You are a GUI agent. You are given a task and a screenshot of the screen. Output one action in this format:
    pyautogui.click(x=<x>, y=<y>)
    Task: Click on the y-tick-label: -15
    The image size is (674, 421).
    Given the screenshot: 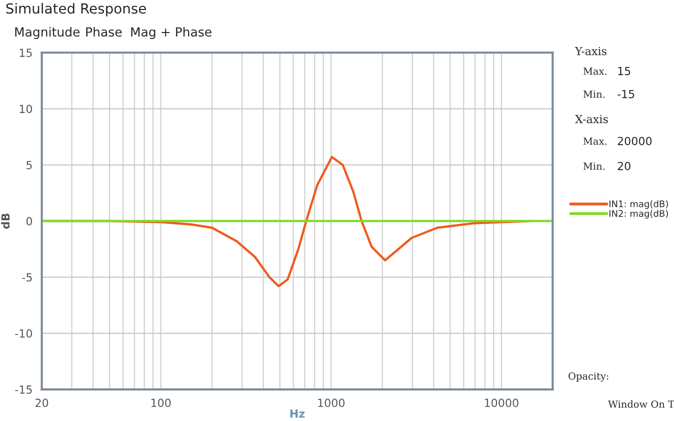 What is the action you would take?
    pyautogui.click(x=23, y=390)
    